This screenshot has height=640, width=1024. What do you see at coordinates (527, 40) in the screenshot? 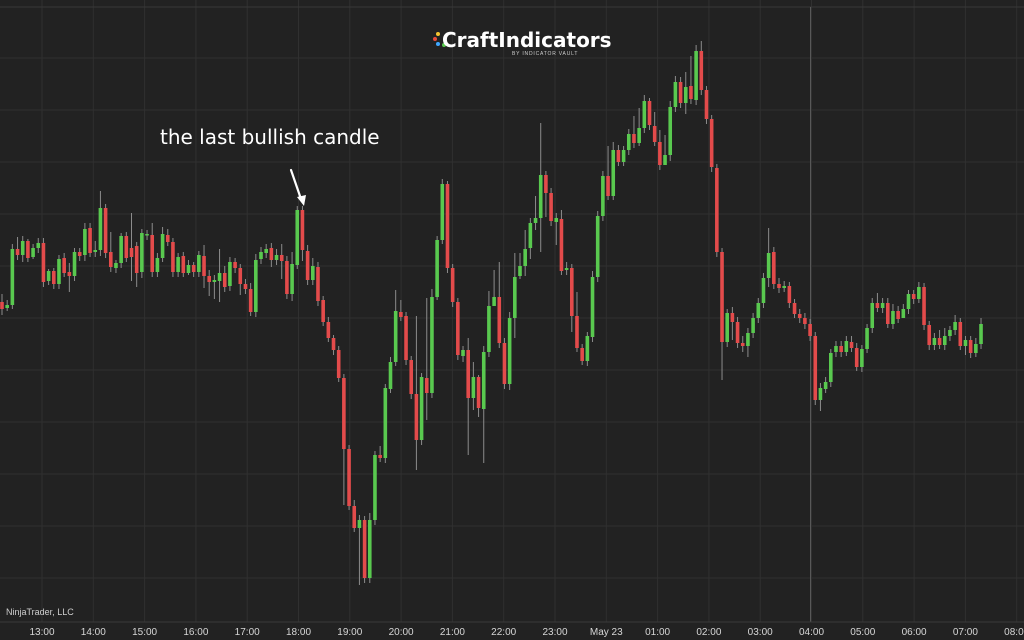
I see `brand-name: CraftIndicators` at bounding box center [527, 40].